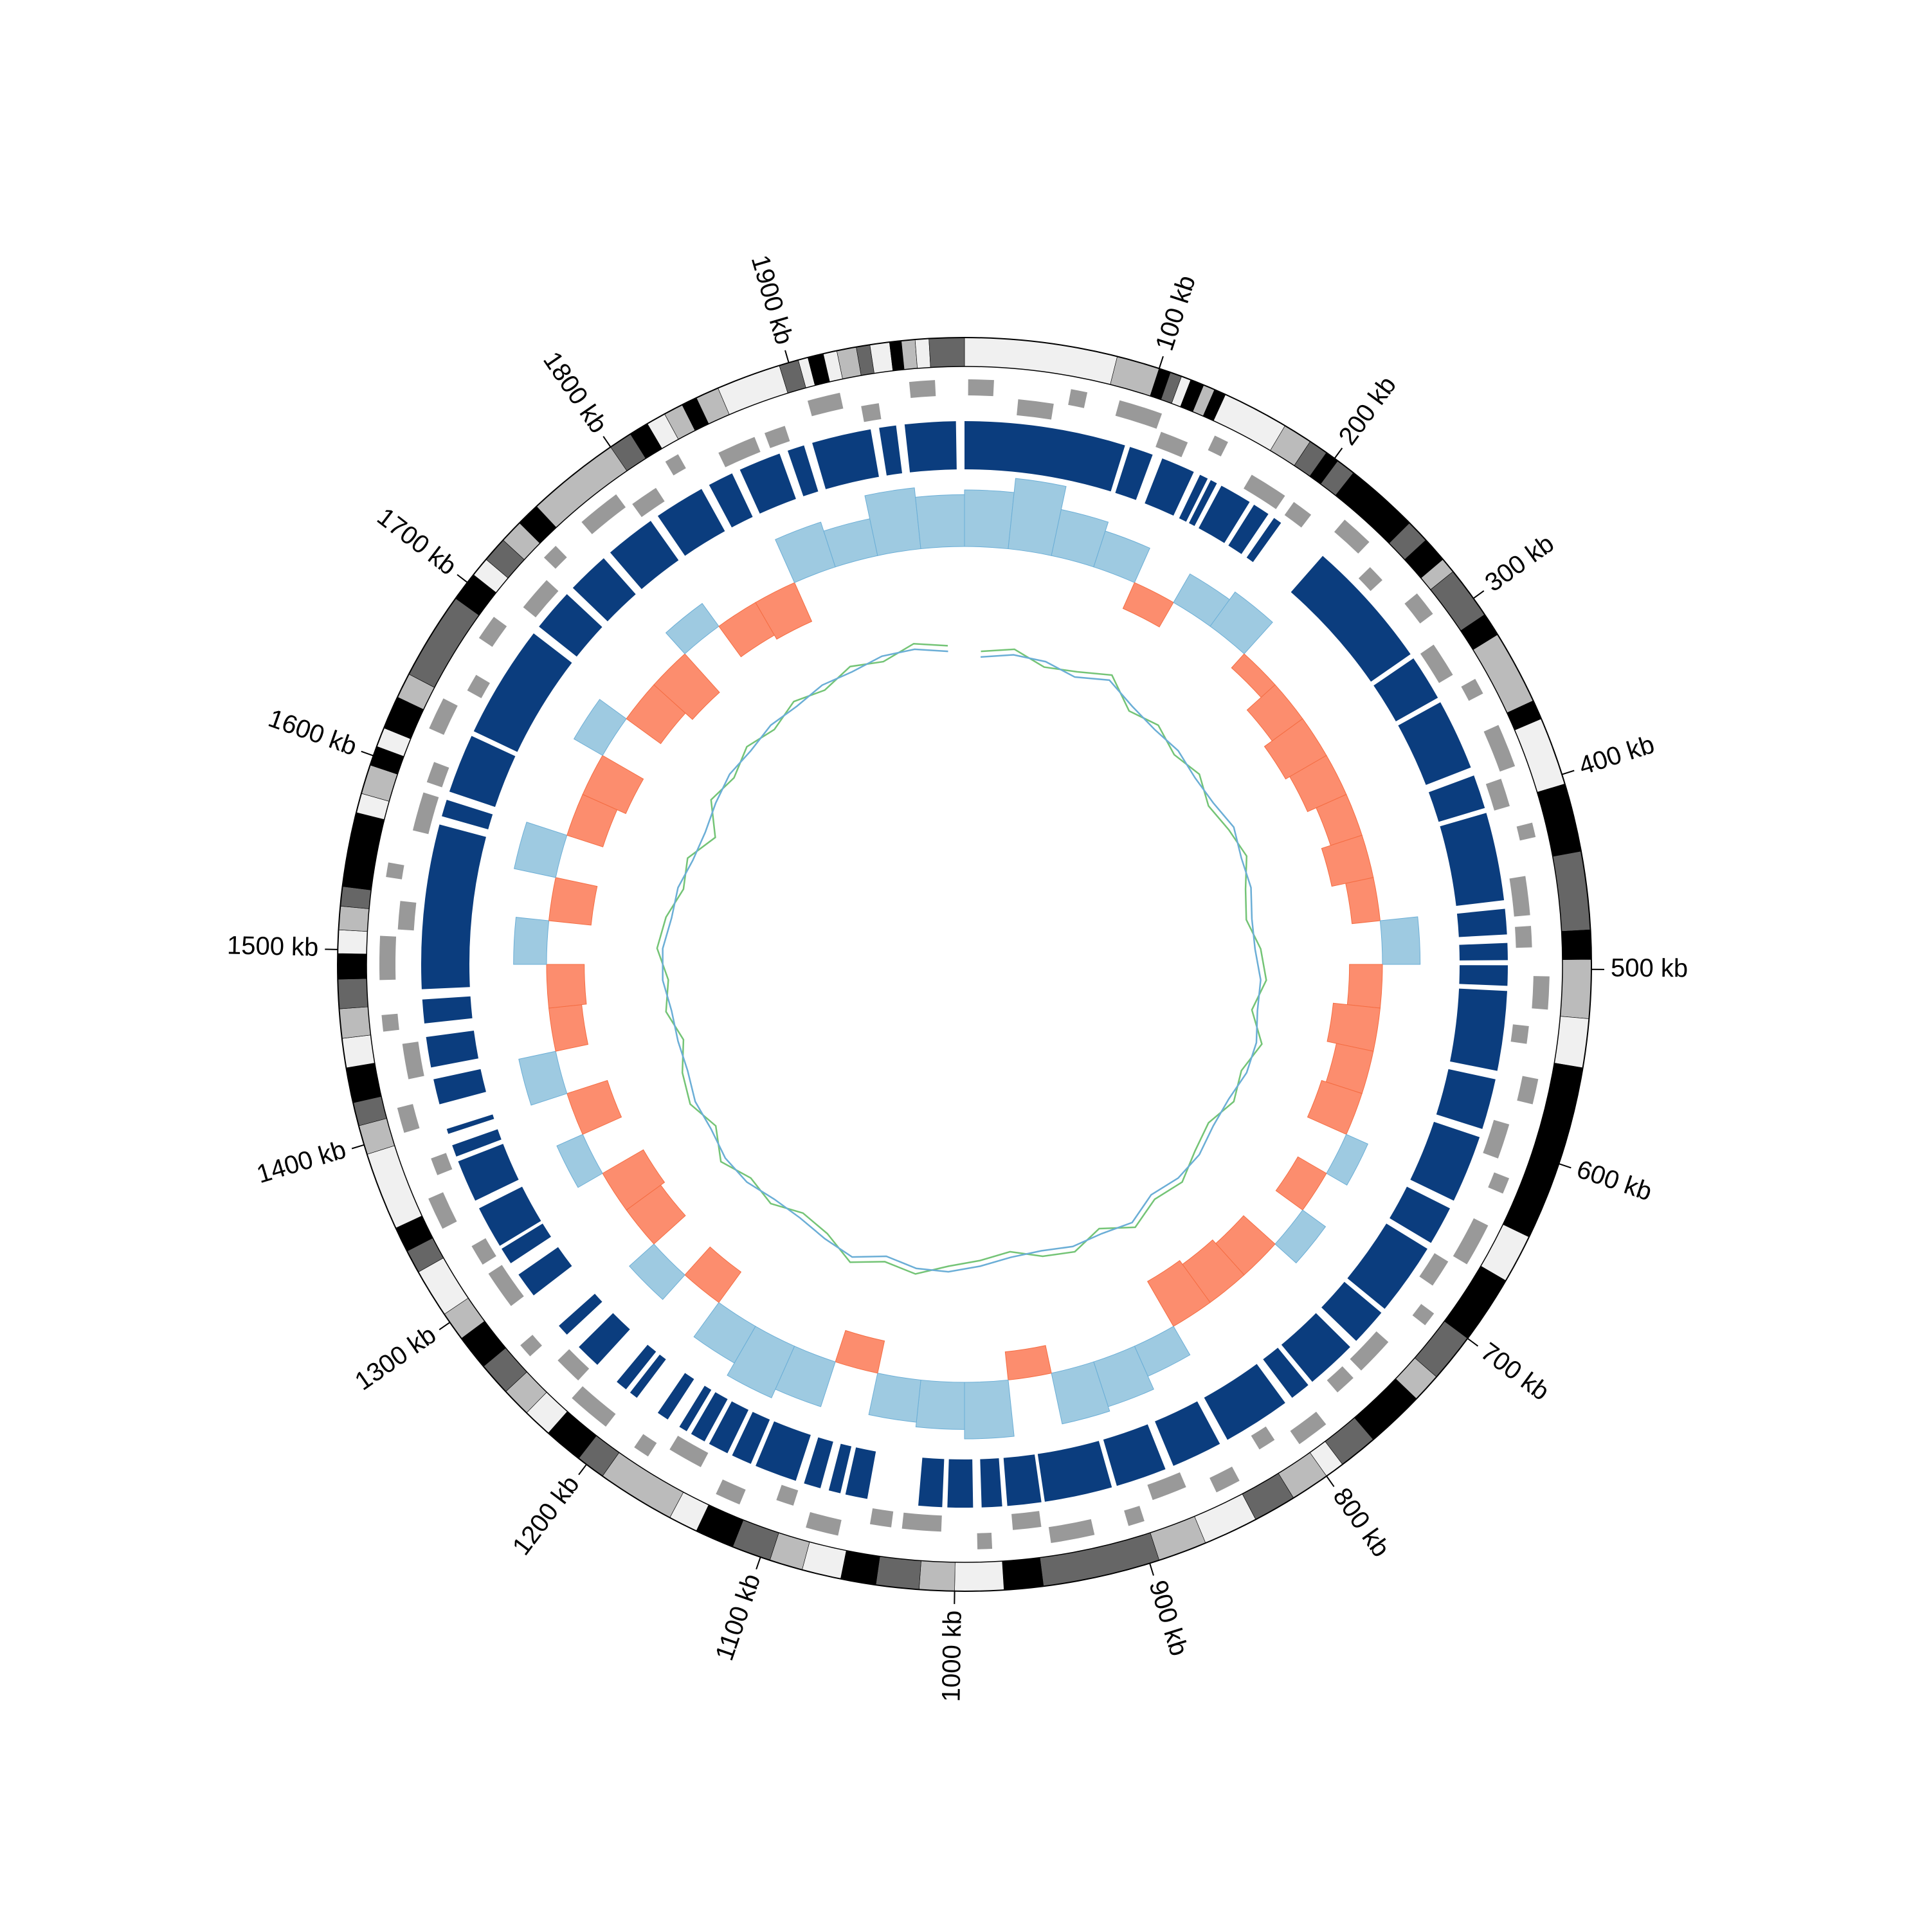 This screenshot has height=1932, width=1929. I want to click on tick-label: 1700 kb, so click(417, 542).